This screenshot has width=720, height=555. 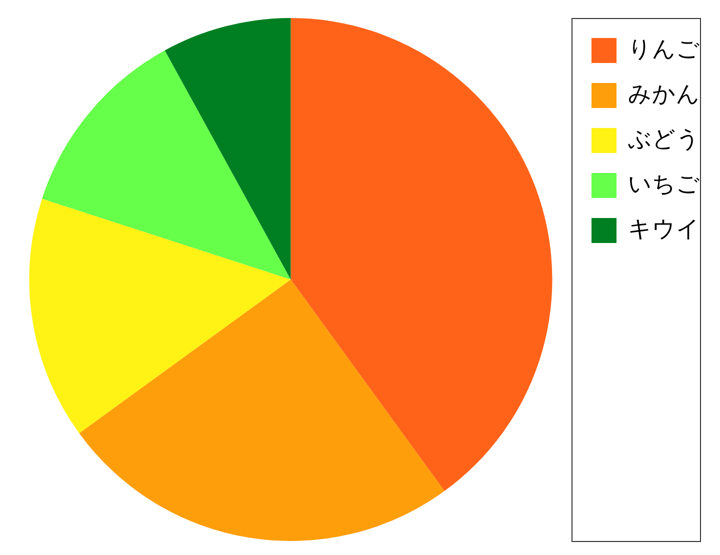 I want to click on legend-label: りんご, so click(x=664, y=49).